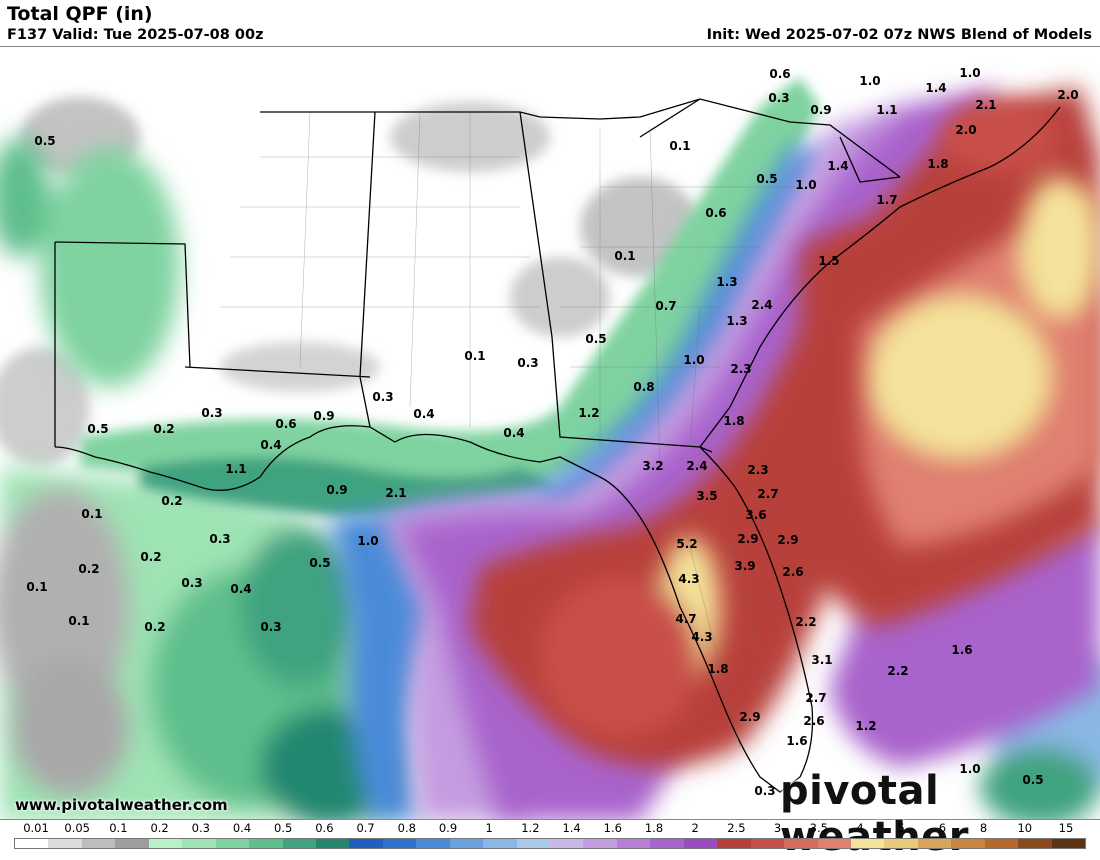 This screenshot has width=1100, height=860. What do you see at coordinates (689, 579) in the screenshot?
I see `qpf-value-label: 4.3` at bounding box center [689, 579].